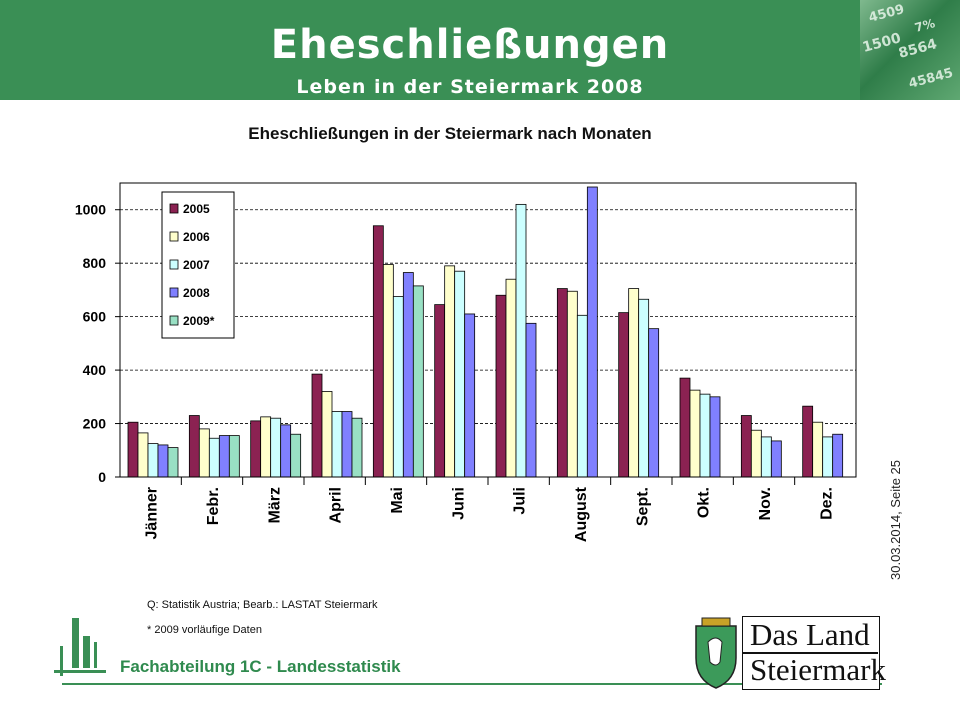 This screenshot has width=960, height=720. What do you see at coordinates (274, 505) in the screenshot?
I see `x-tick-label: März` at bounding box center [274, 505].